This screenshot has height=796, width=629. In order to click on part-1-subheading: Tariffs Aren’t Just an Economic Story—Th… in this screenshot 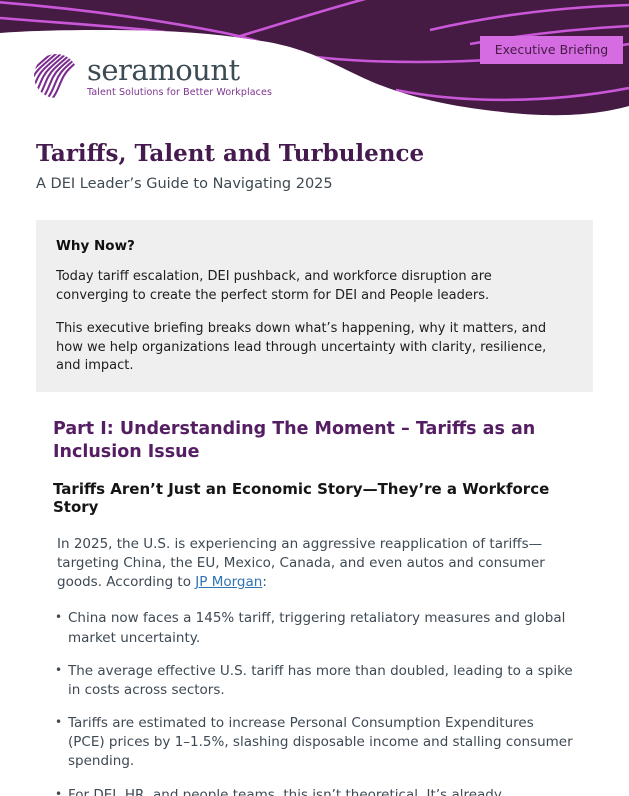, I will do `click(301, 498)`.